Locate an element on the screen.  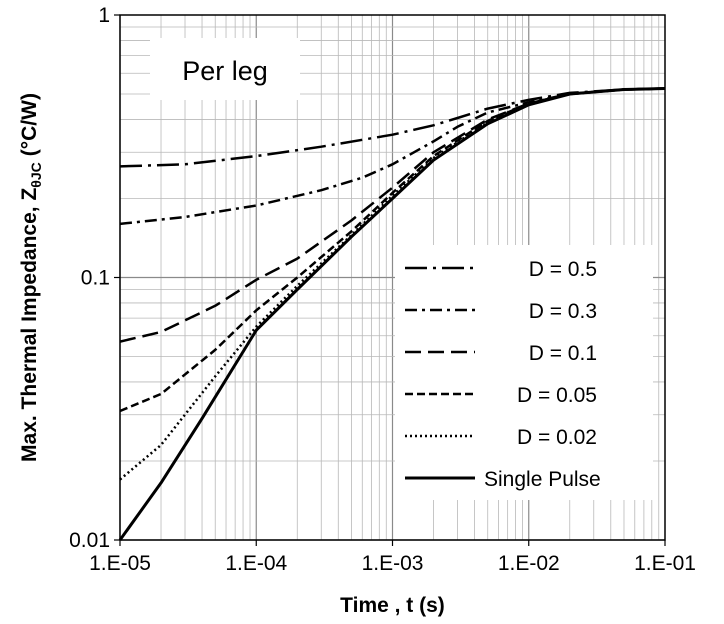
legend-box is located at coordinates (524, 372).